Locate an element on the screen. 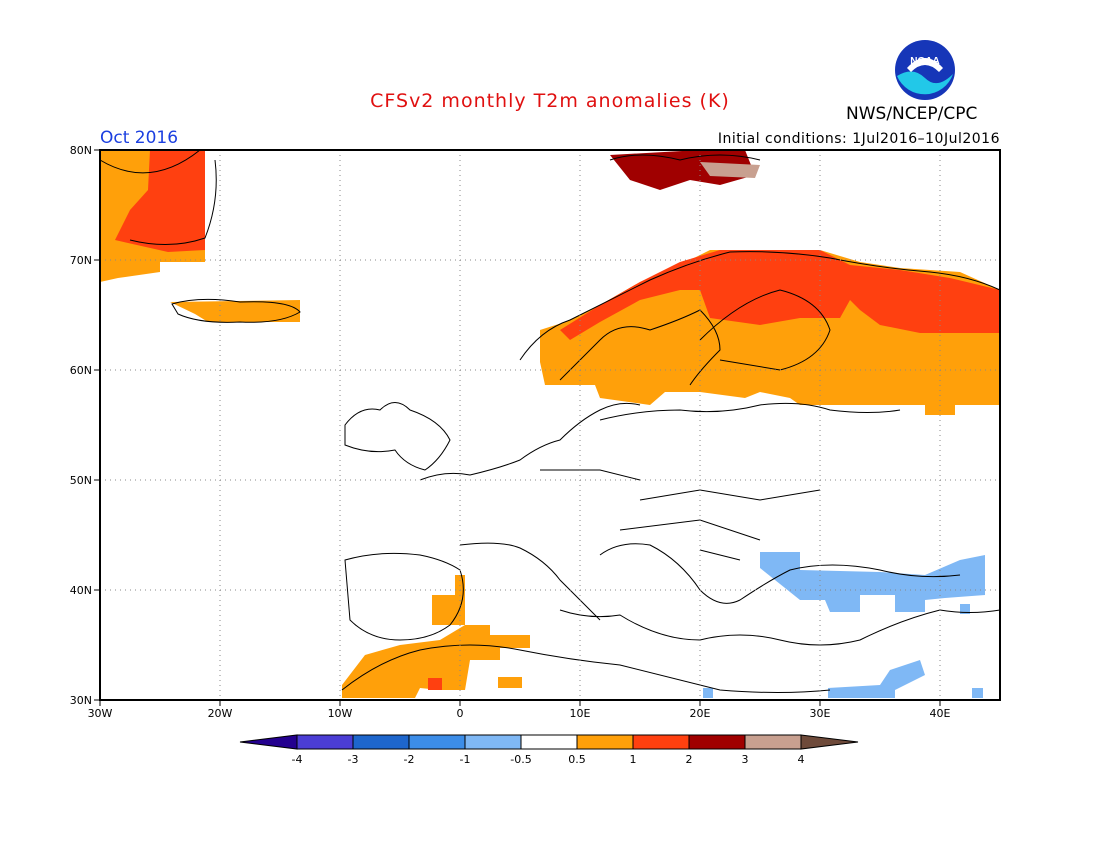 The width and height of the screenshot is (1100, 850). greenland-strong-anomaly is located at coordinates (160, 201).